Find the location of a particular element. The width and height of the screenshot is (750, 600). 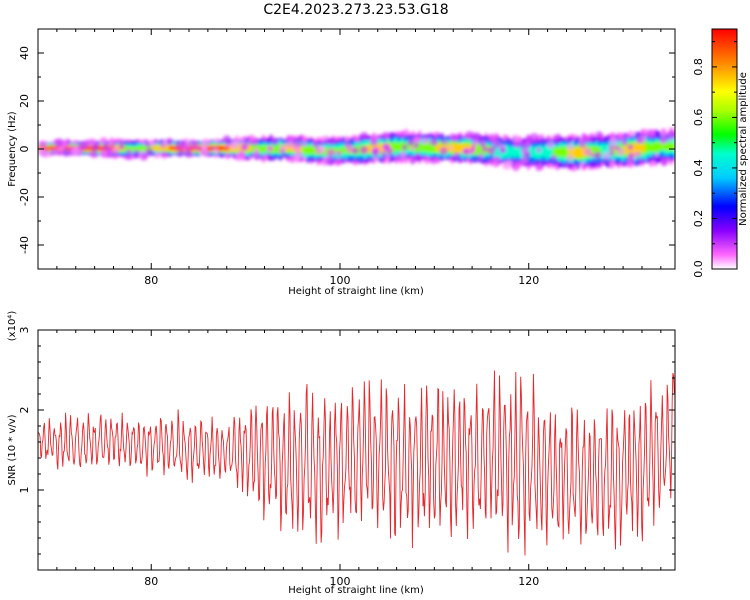

heatmap-band is located at coordinates (356, 149).